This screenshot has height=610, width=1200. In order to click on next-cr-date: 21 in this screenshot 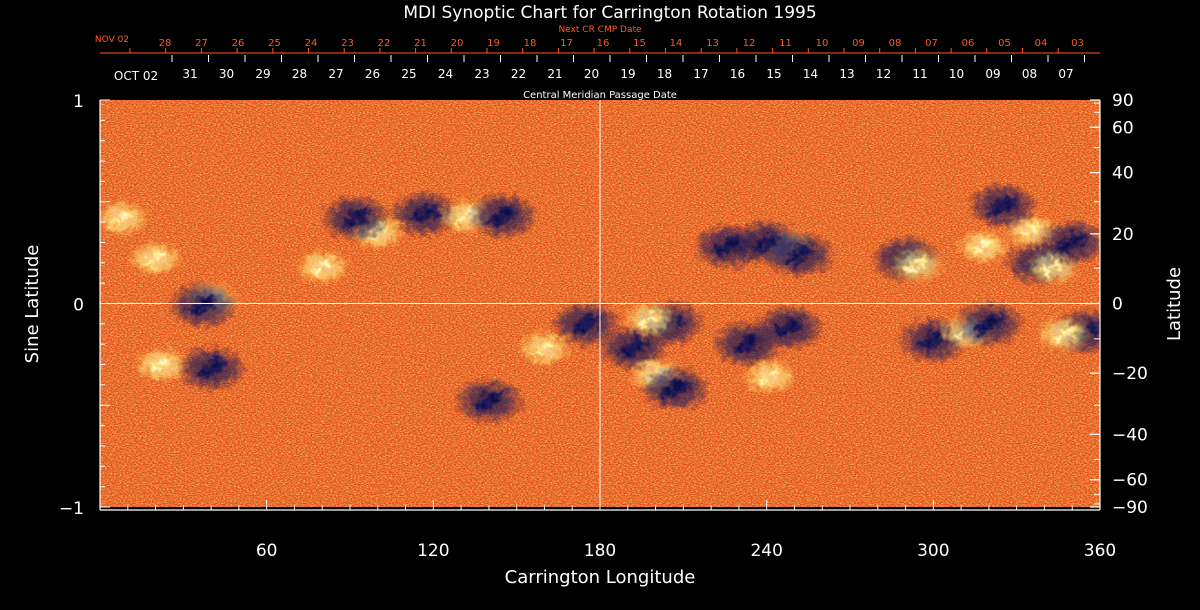, I will do `click(420, 43)`.